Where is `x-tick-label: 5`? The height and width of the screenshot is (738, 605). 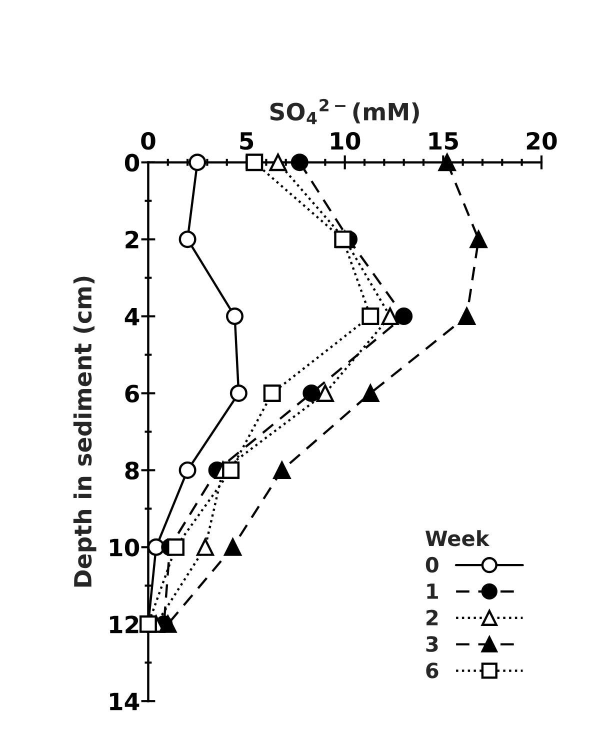 x-tick-label: 5 is located at coordinates (247, 141).